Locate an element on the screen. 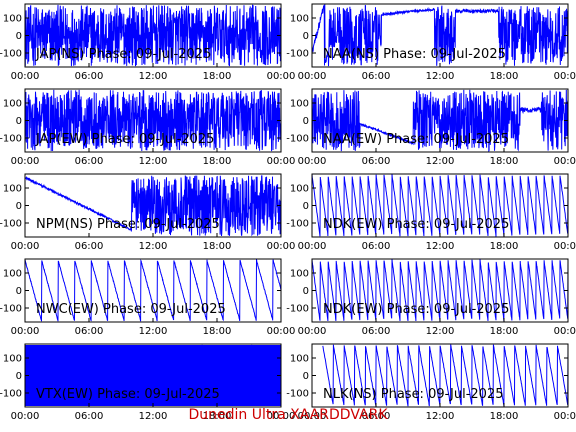  footer-credit: Dunedin Ultra XAARDDVARK is located at coordinates (288, 415).